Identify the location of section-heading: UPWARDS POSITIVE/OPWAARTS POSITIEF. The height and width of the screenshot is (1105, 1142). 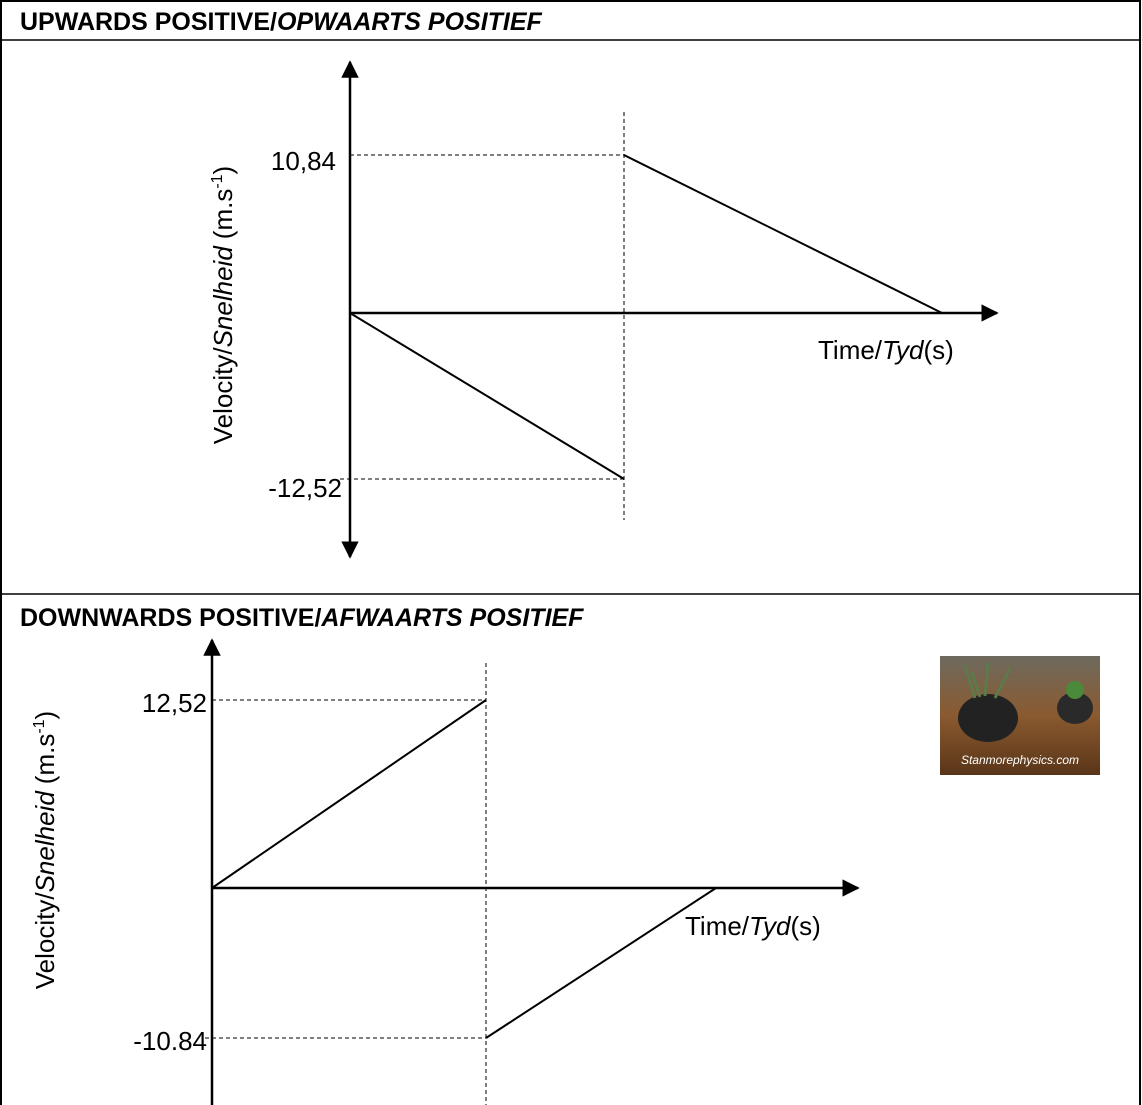
(281, 22).